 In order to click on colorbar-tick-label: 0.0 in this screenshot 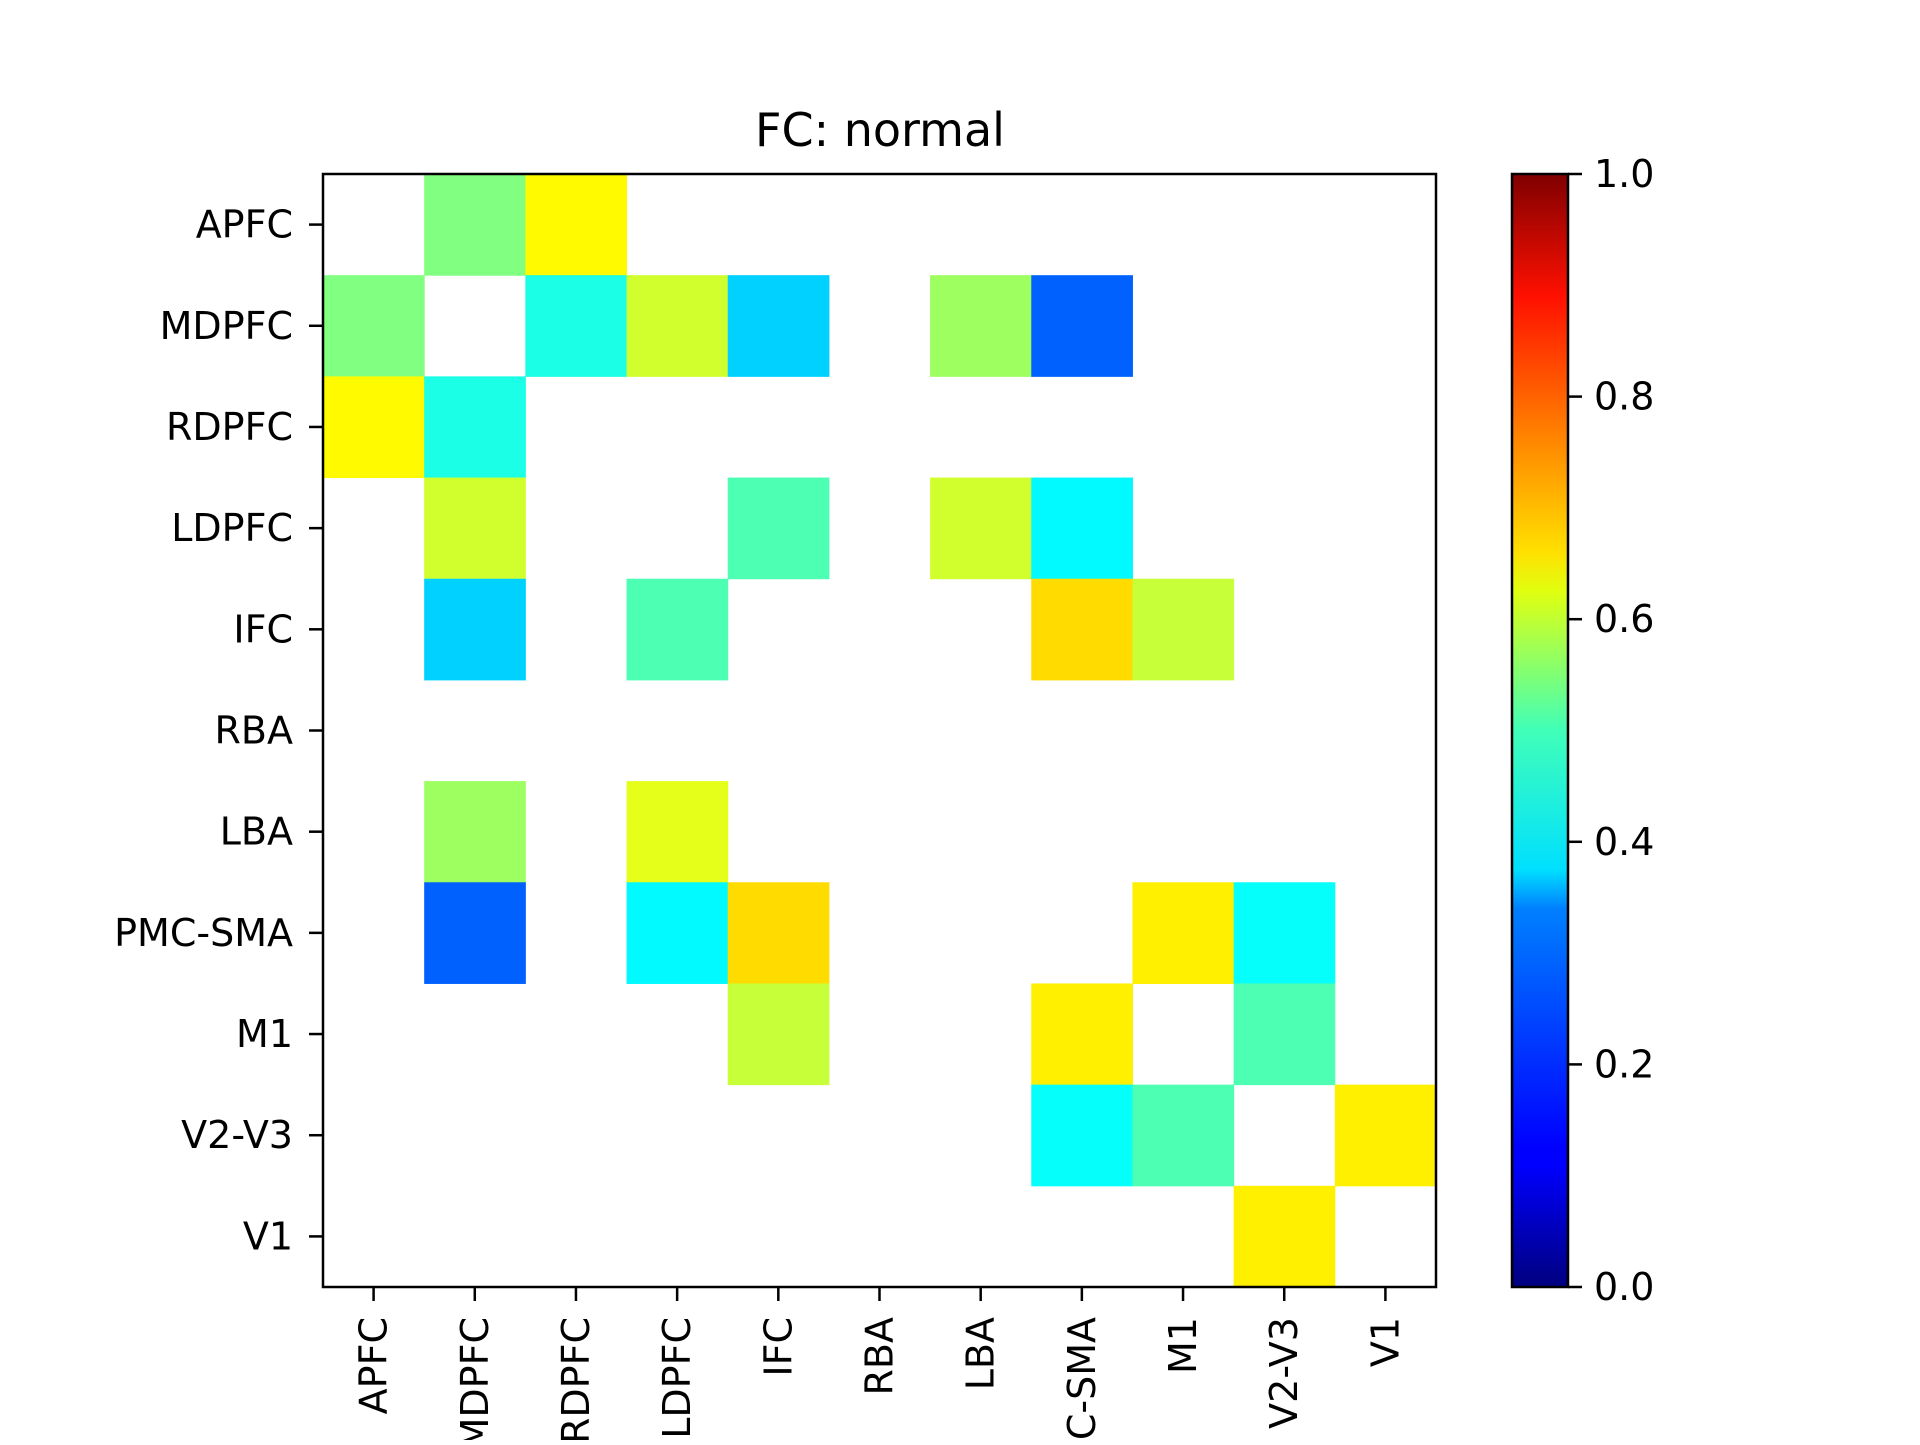, I will do `click(1624, 1287)`.